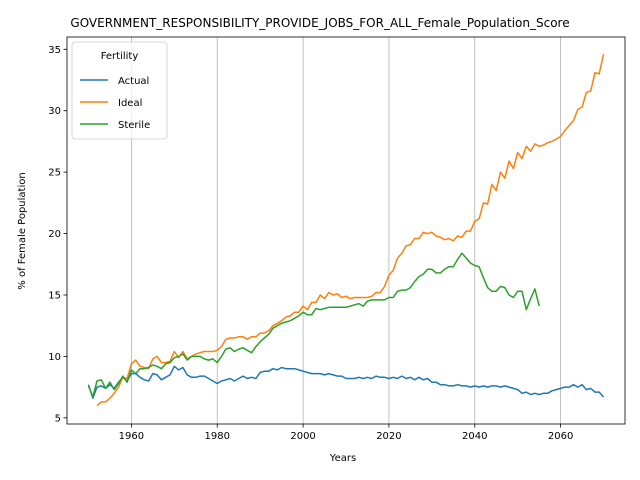  I want to click on x-axis-label: Years, so click(342, 458).